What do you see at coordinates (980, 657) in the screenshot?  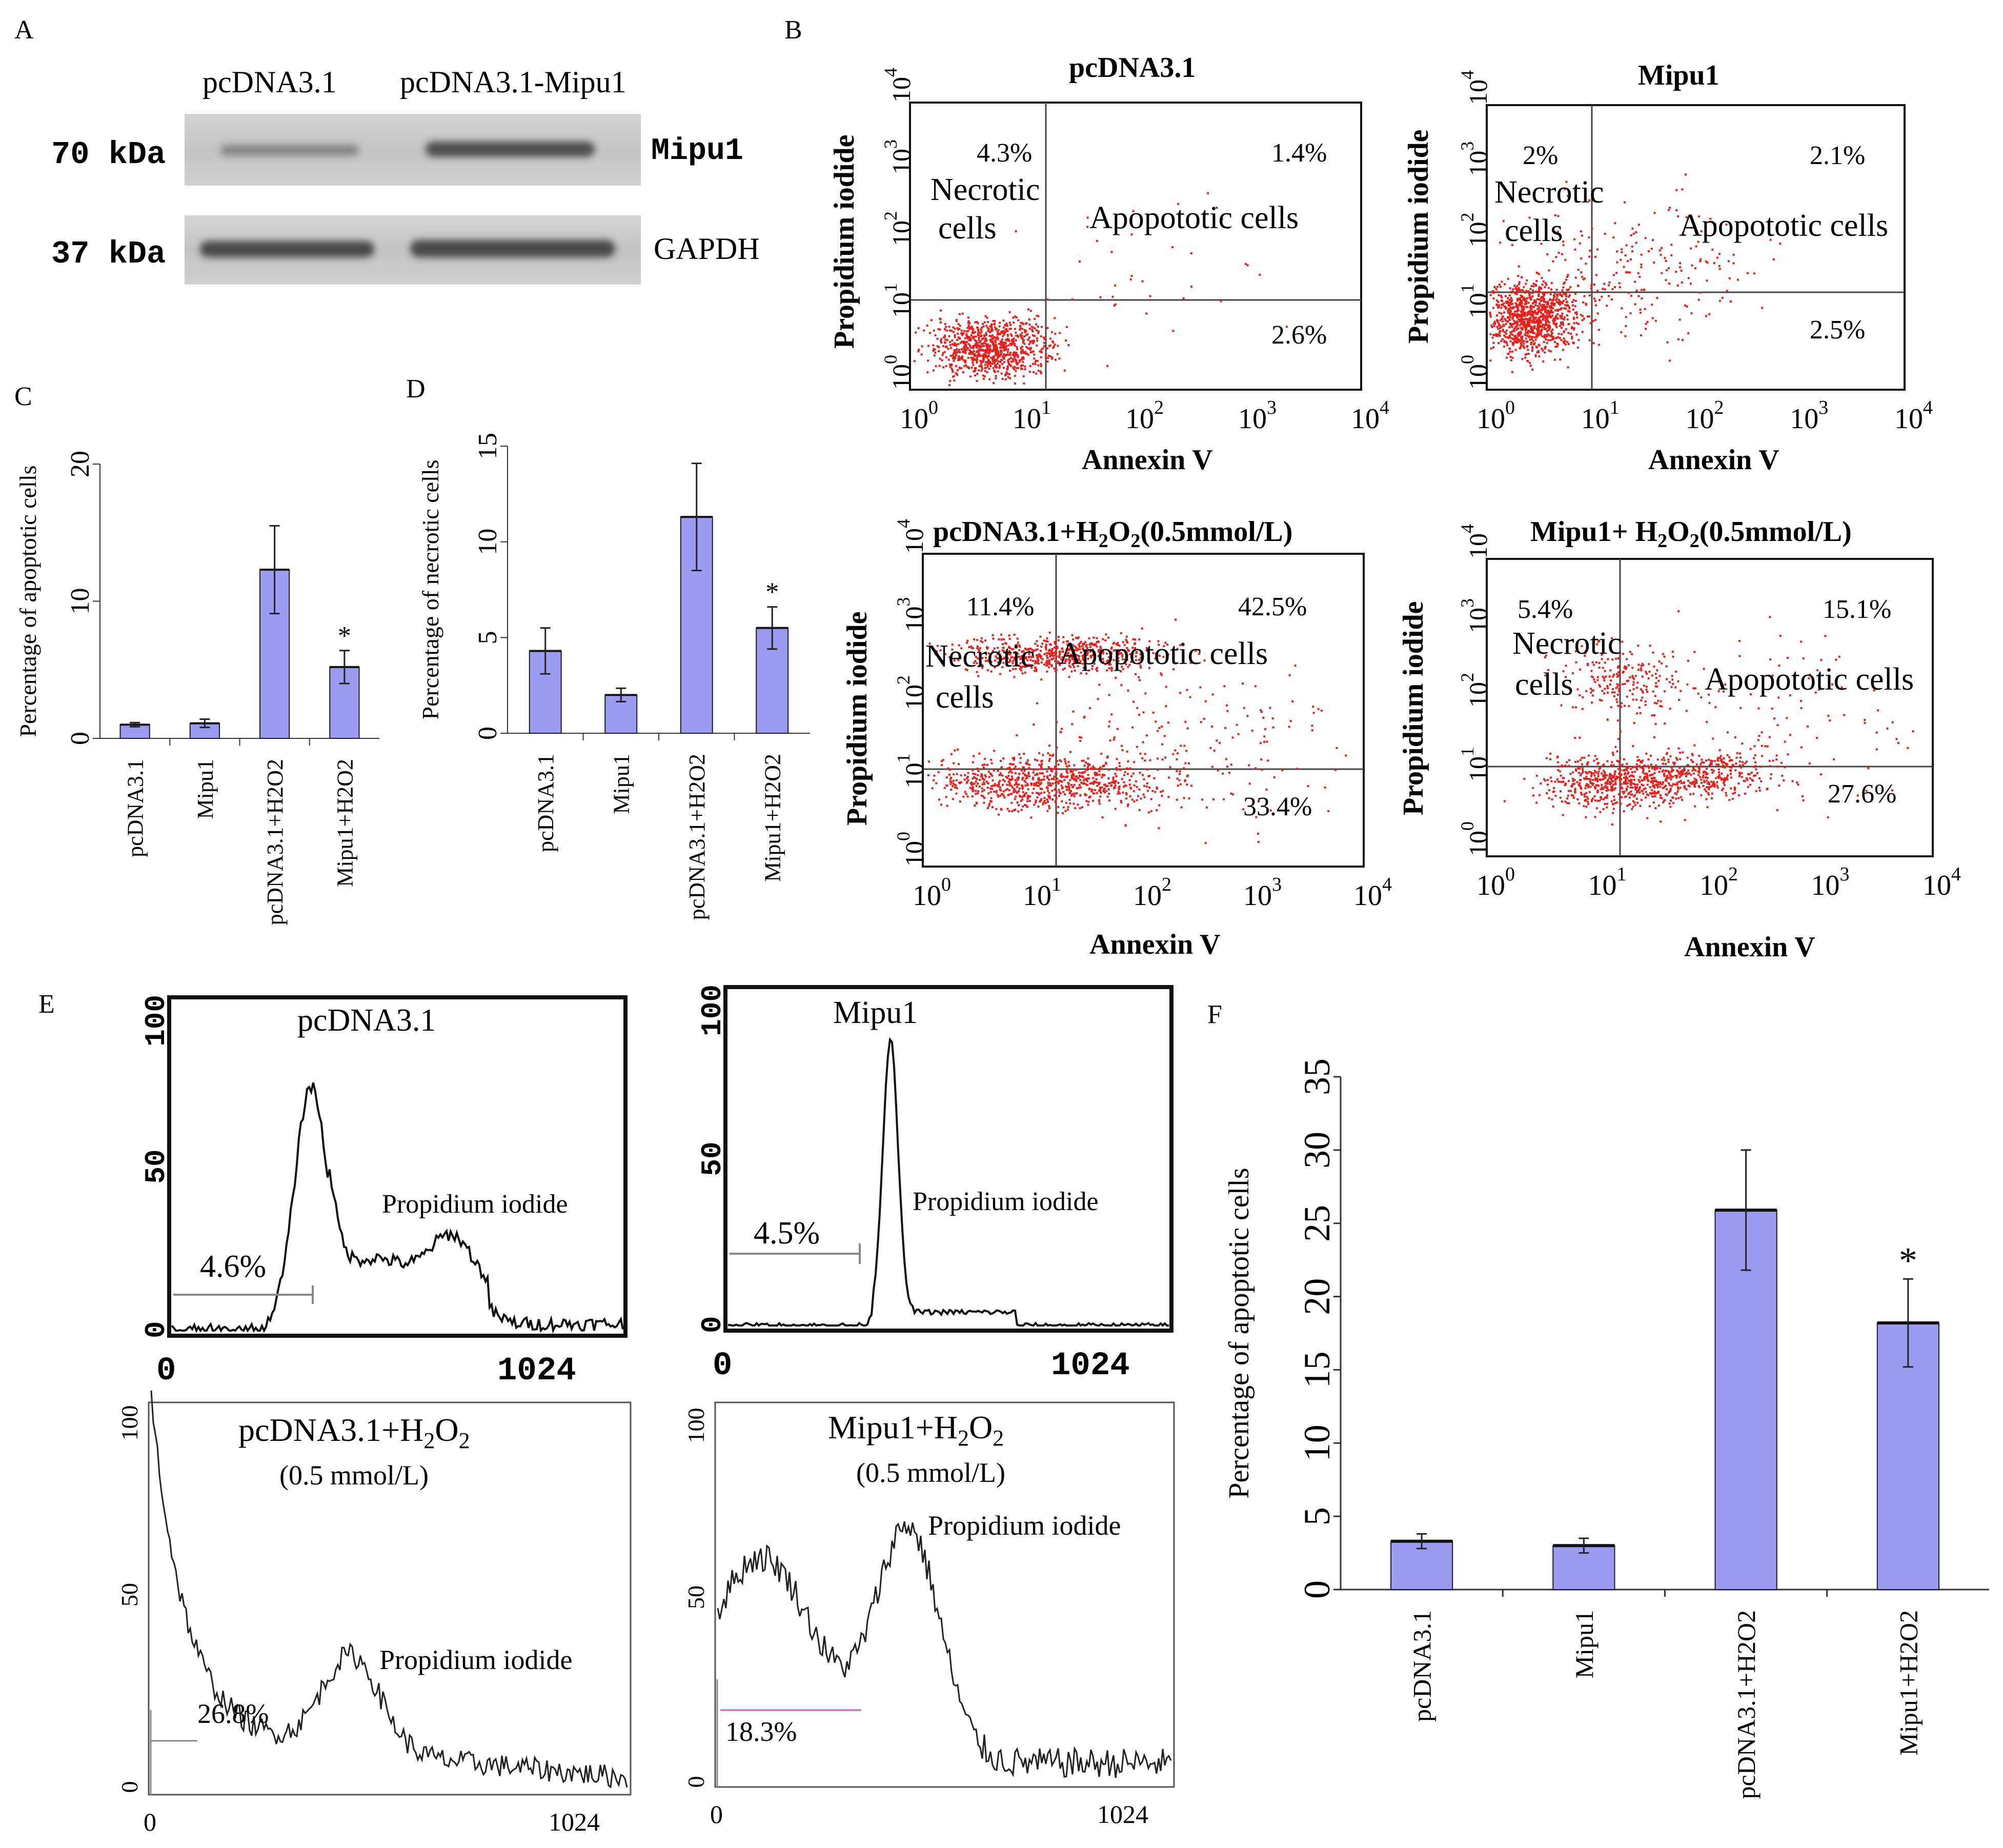 I see `necrotic-label: Necrotic` at bounding box center [980, 657].